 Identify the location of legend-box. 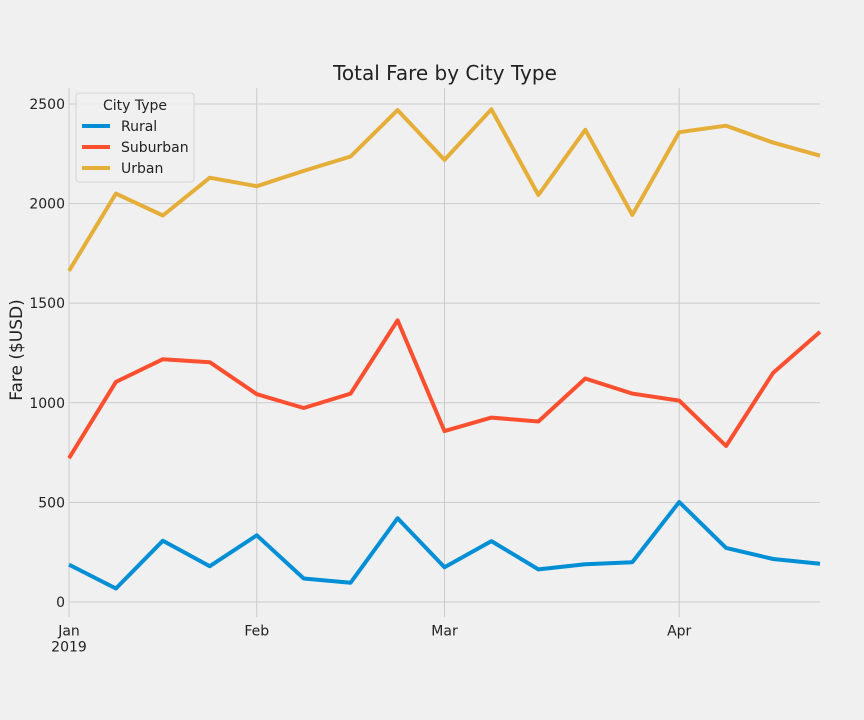
(135, 137).